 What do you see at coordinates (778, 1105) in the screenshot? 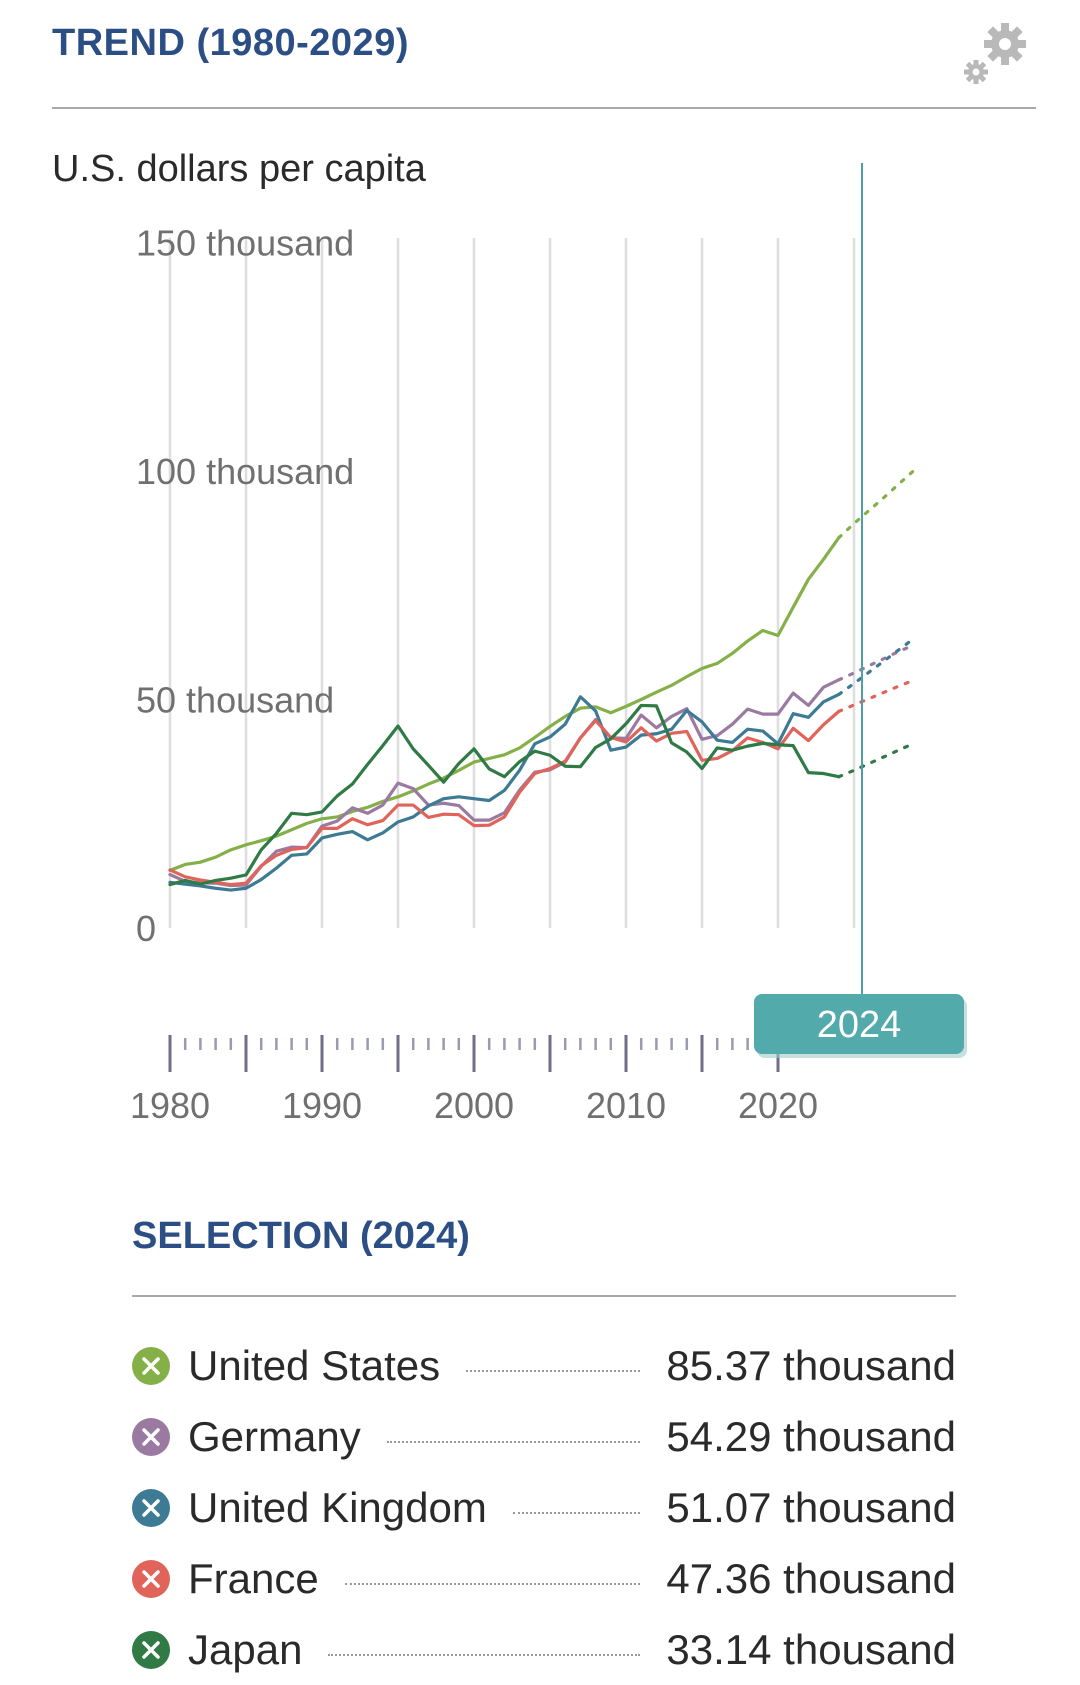
I see `x-tick-label: 2020` at bounding box center [778, 1105].